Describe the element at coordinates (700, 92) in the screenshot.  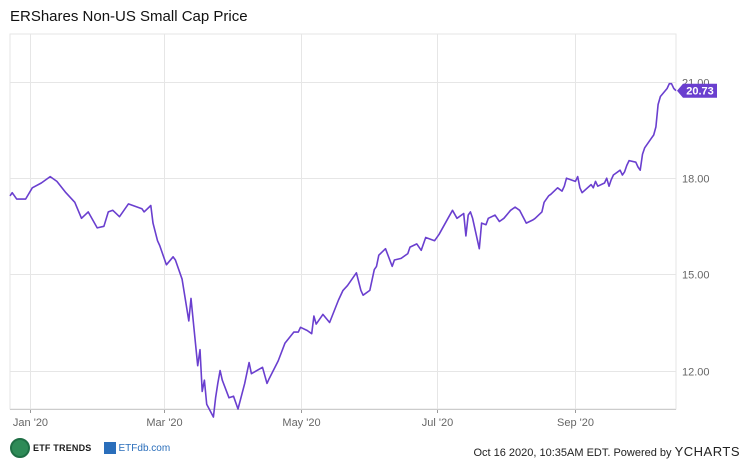
I see `last-value-label: 20.73` at that location.